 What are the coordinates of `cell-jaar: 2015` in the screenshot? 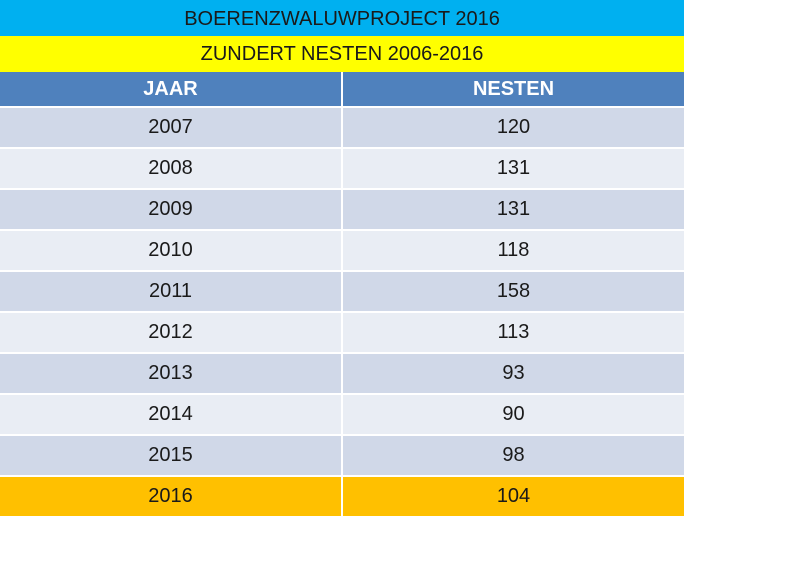 It's located at (171, 456).